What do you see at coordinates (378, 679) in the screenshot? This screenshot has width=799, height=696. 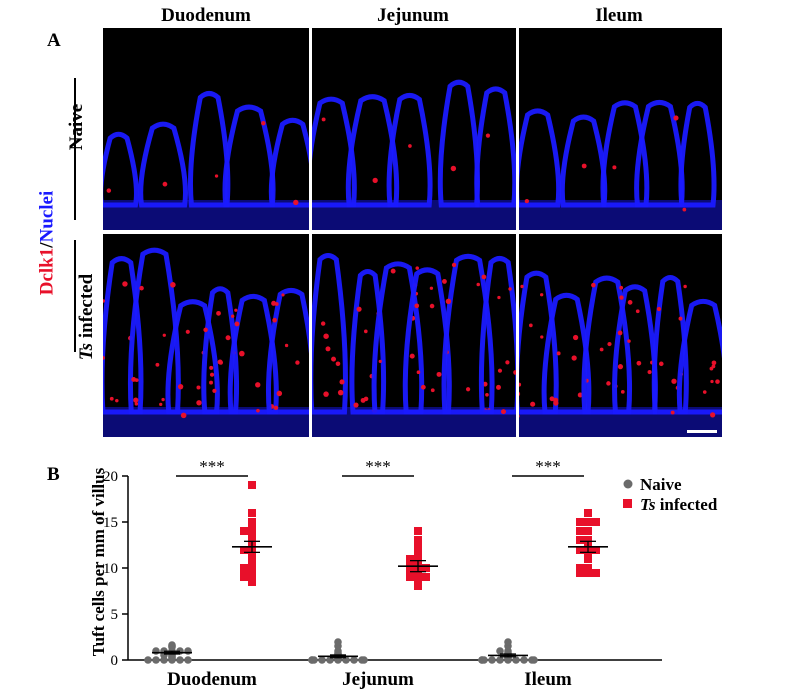 I see `x-tick-label: Jejunum` at bounding box center [378, 679].